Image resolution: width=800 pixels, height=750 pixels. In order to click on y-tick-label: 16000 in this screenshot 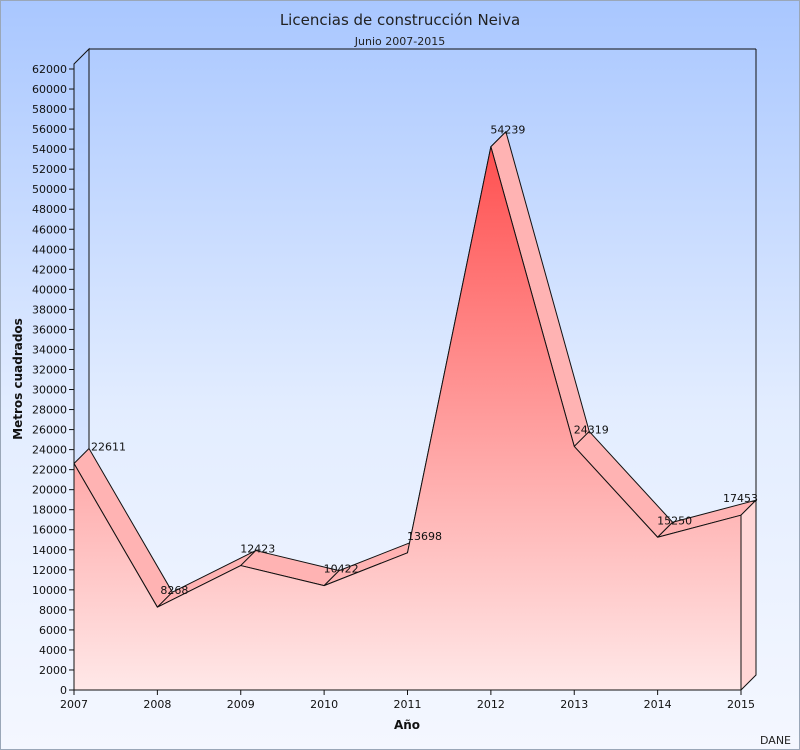, I will do `click(49, 530)`.